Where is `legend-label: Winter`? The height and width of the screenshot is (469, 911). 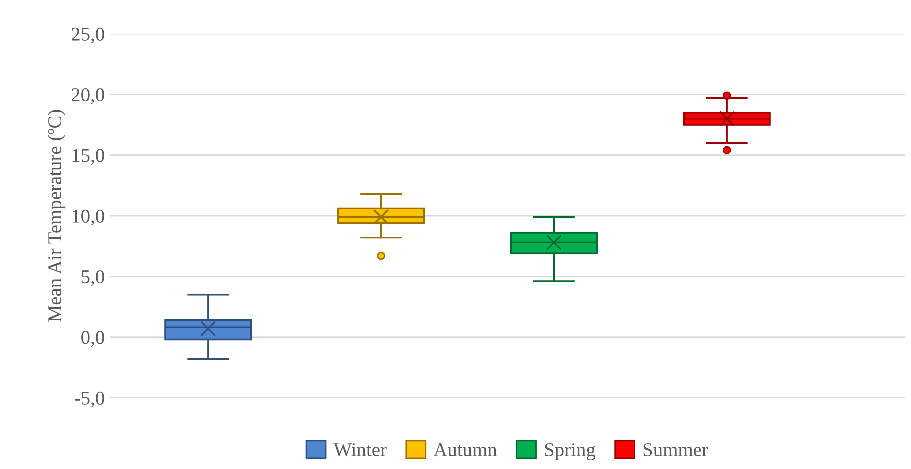
legend-label: Winter is located at coordinates (360, 450).